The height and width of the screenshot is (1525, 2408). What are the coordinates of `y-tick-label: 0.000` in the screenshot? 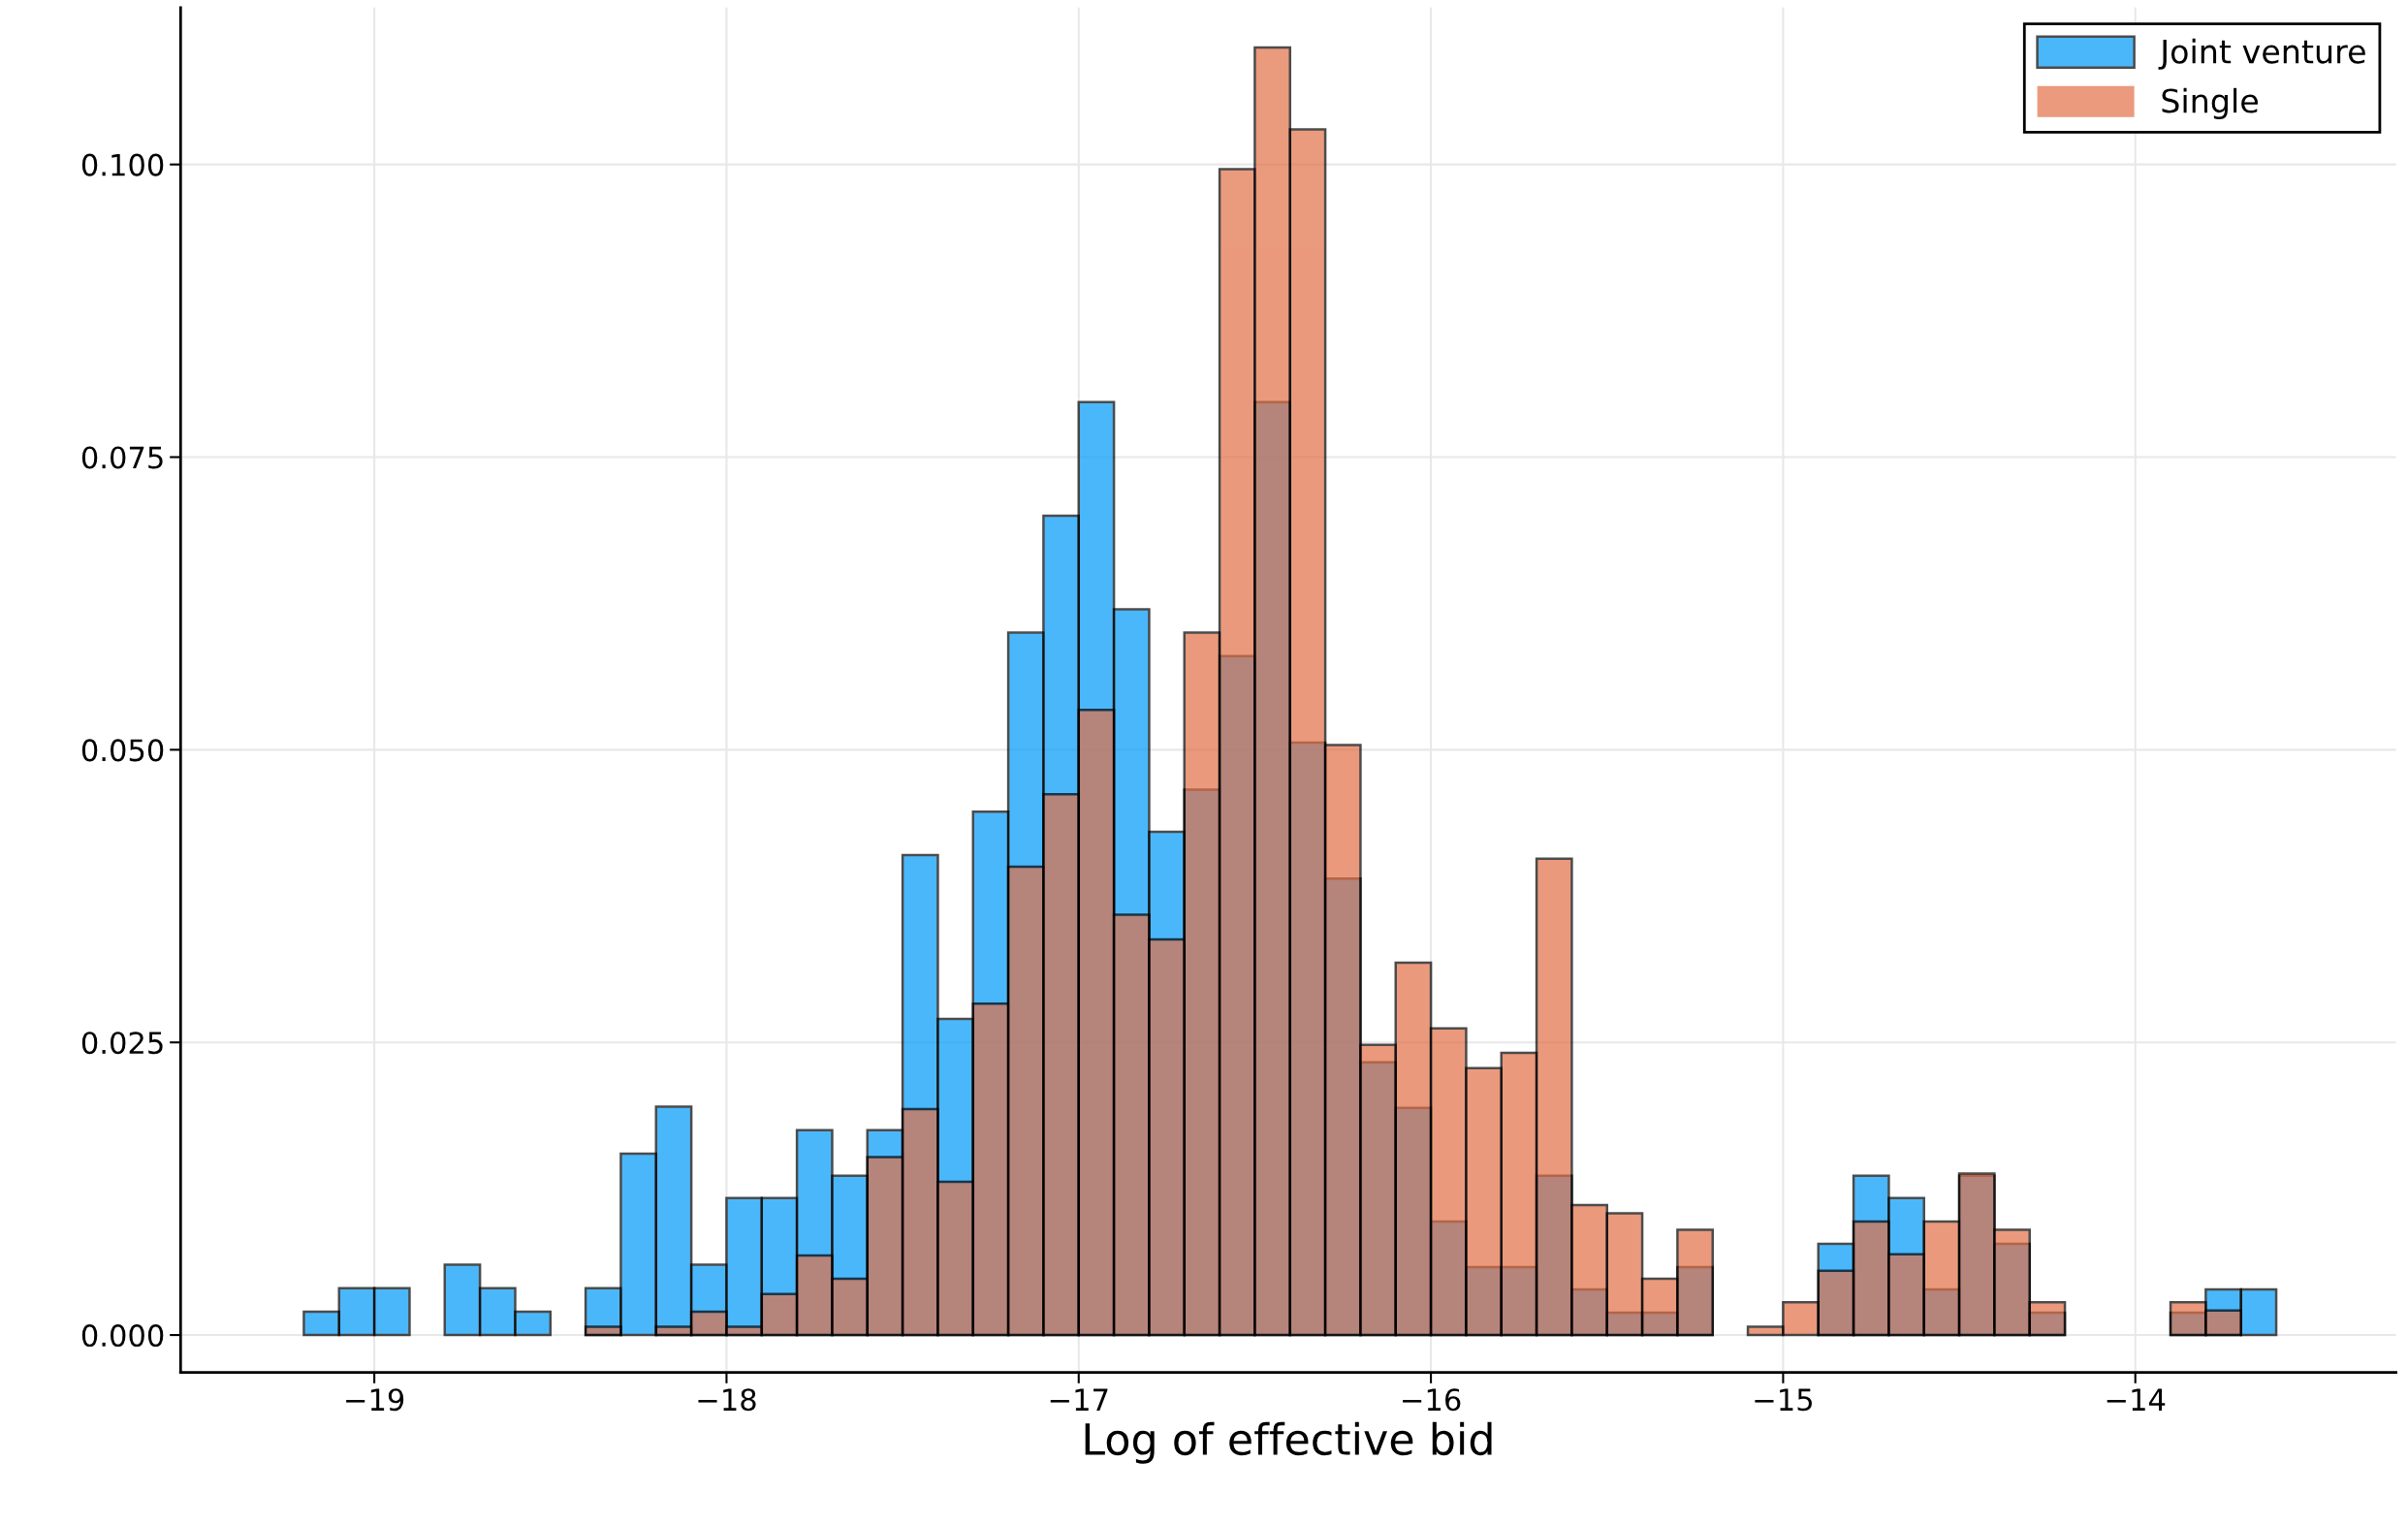 It's located at (122, 1336).